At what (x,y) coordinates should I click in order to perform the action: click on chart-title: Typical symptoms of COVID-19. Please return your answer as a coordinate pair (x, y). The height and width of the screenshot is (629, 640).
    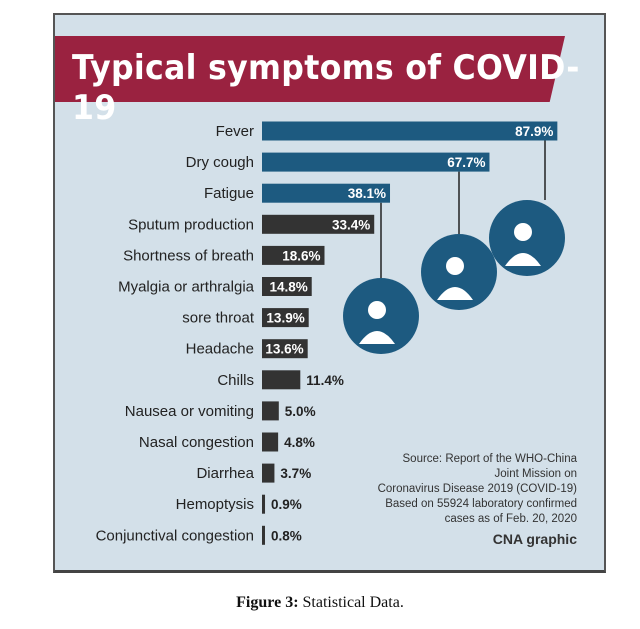
    Looking at the image, I should click on (326, 88).